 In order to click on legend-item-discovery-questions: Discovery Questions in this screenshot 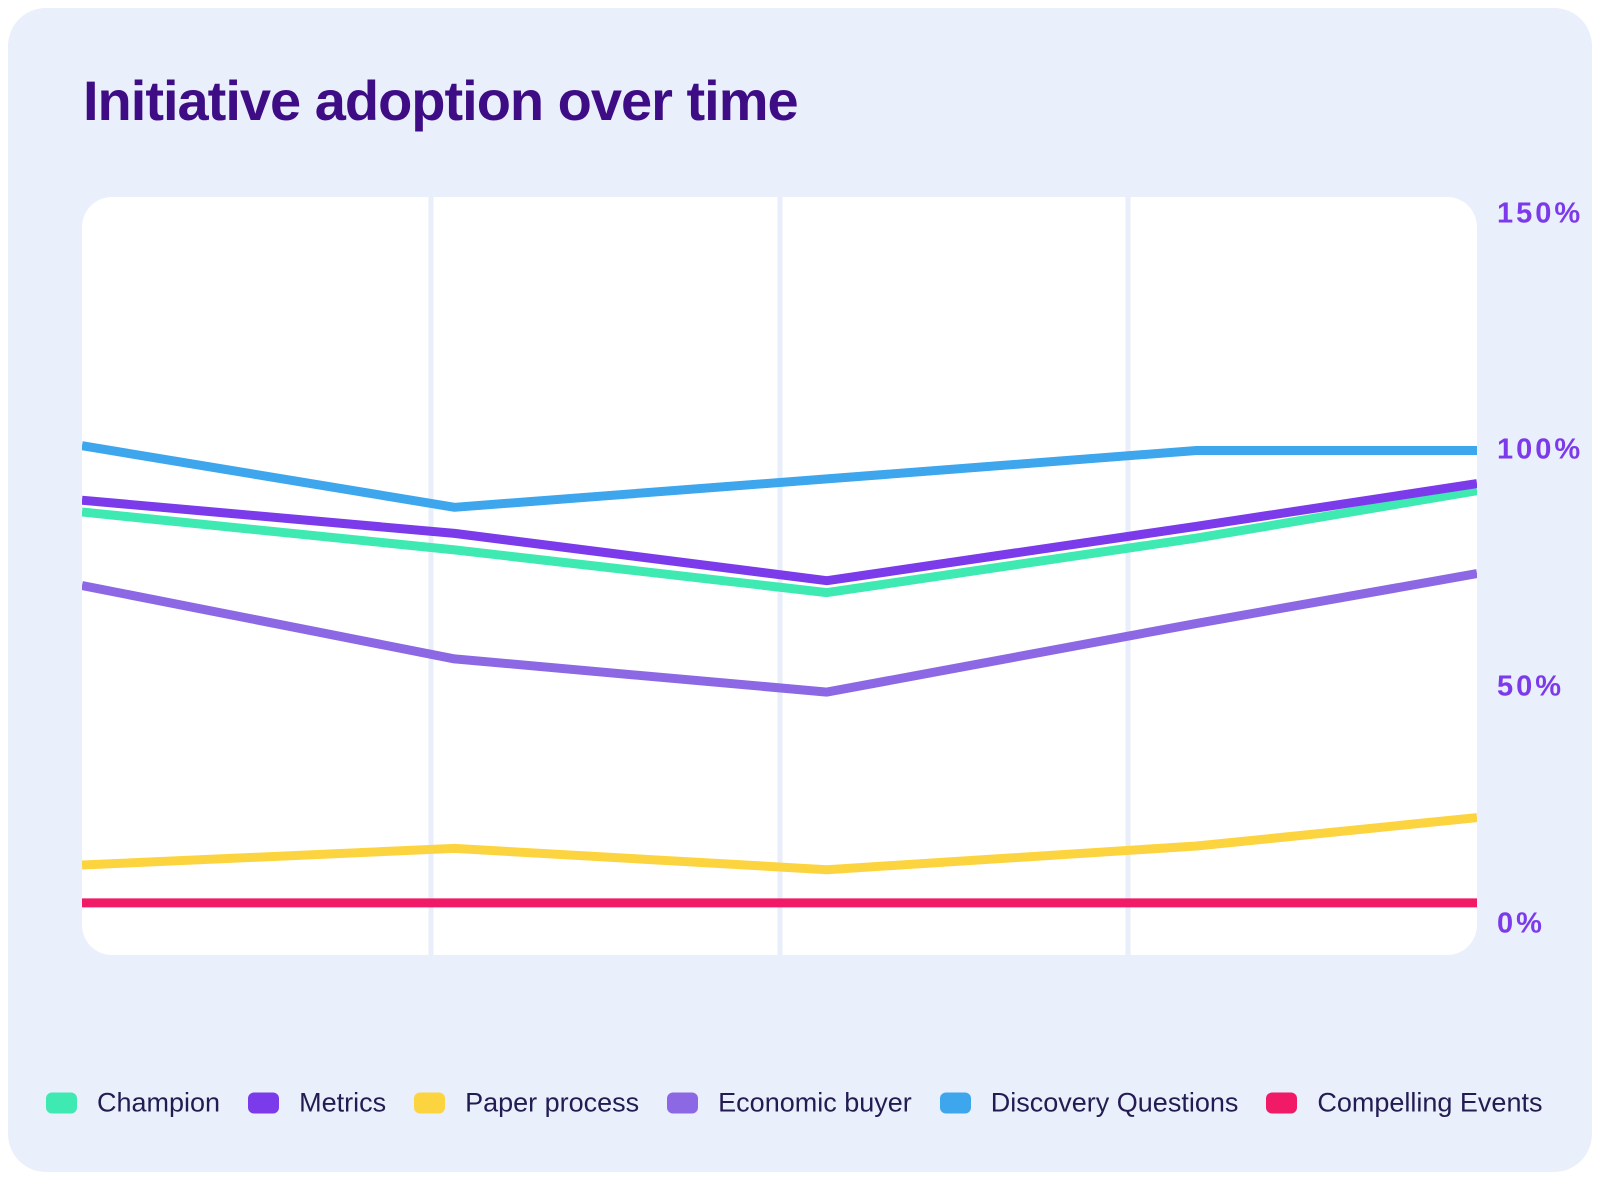, I will do `click(1089, 1103)`.